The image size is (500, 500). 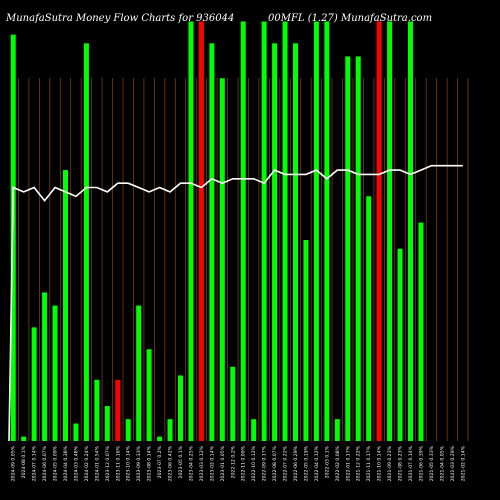 What do you see at coordinates (129, 463) in the screenshot?
I see `x-tick-label: 2023-10 0.14%` at bounding box center [129, 463].